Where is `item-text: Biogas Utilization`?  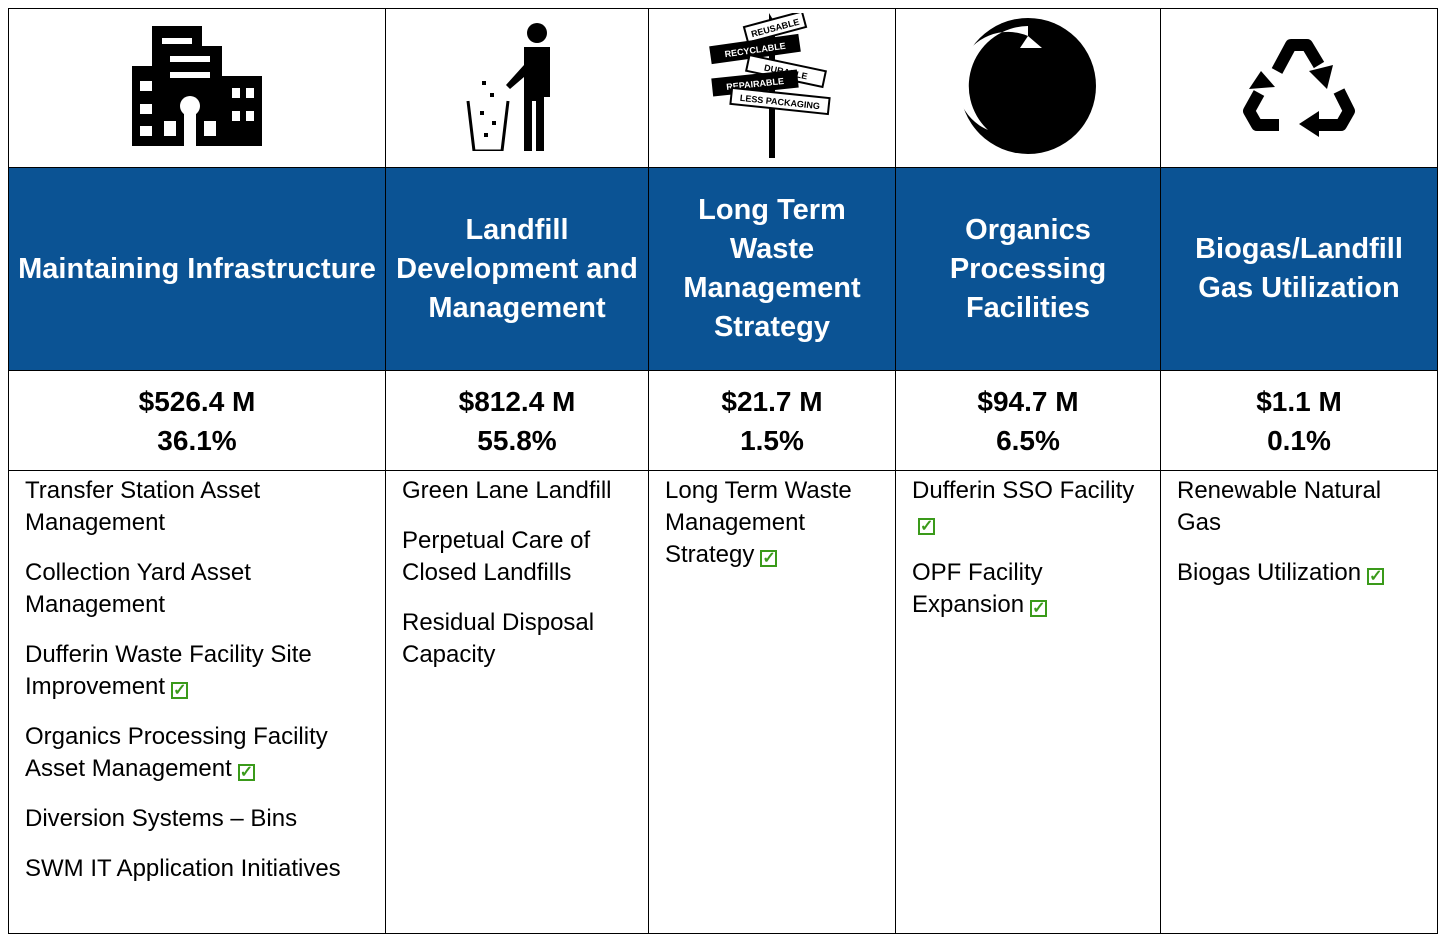 item-text: Biogas Utilization is located at coordinates (1269, 572).